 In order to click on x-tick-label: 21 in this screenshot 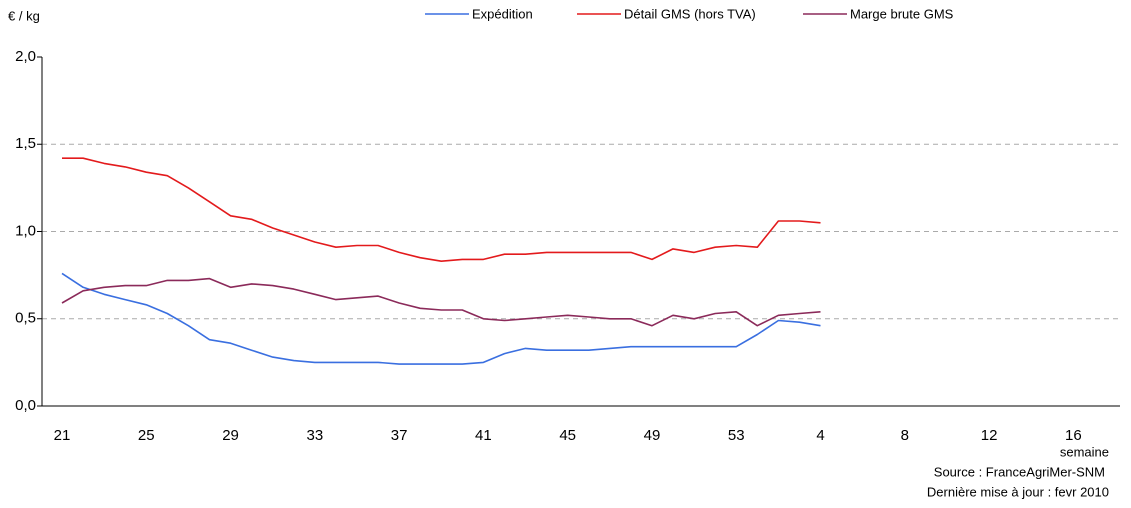, I will do `click(62, 435)`.